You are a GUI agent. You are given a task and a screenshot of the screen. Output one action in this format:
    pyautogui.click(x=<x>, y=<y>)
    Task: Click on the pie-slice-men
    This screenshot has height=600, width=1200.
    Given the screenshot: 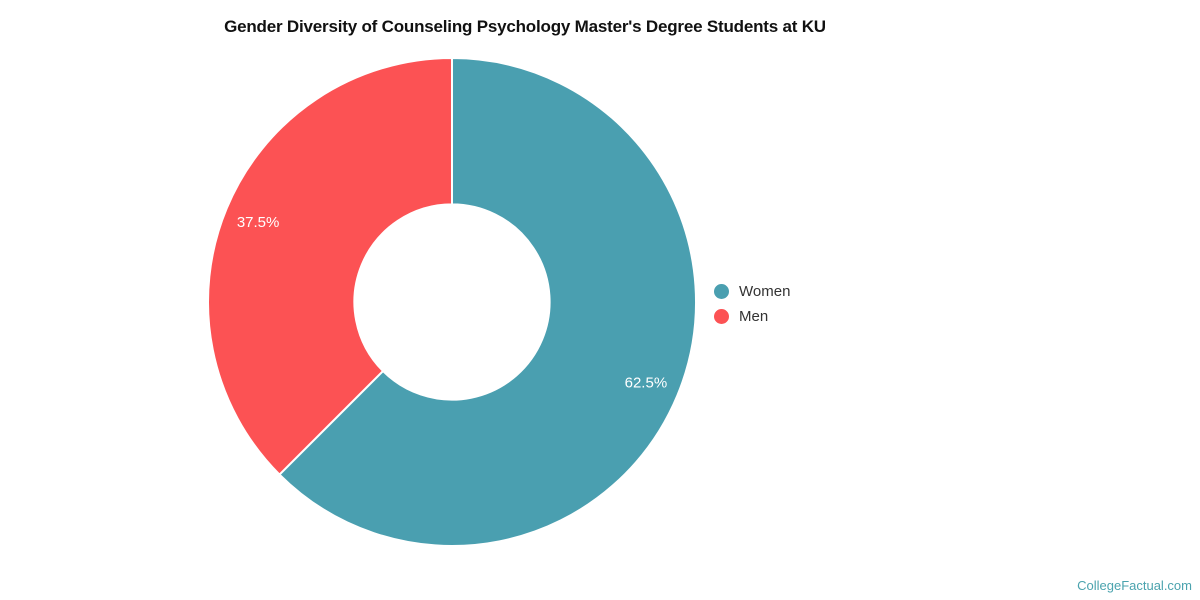 What is the action you would take?
    pyautogui.click(x=330, y=266)
    